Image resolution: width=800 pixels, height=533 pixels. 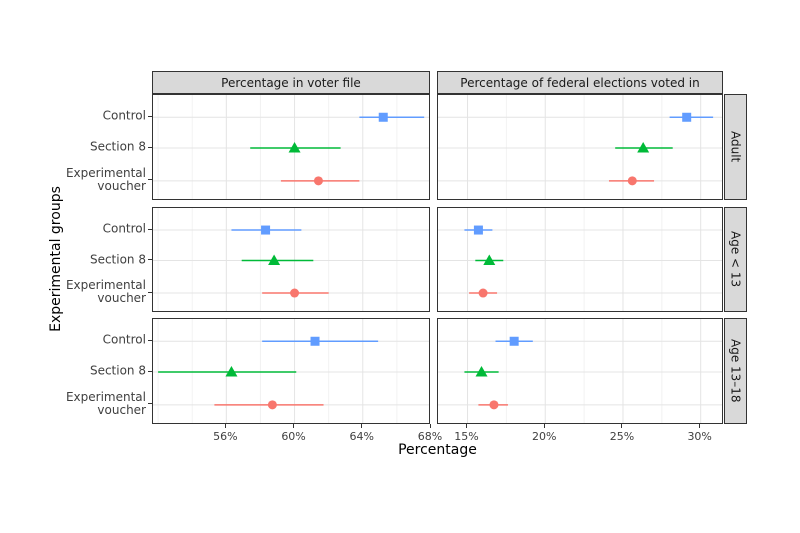 I want to click on facet-panel-age-13-18-percentage-of-federal-elections-voted-in, so click(x=580, y=371).